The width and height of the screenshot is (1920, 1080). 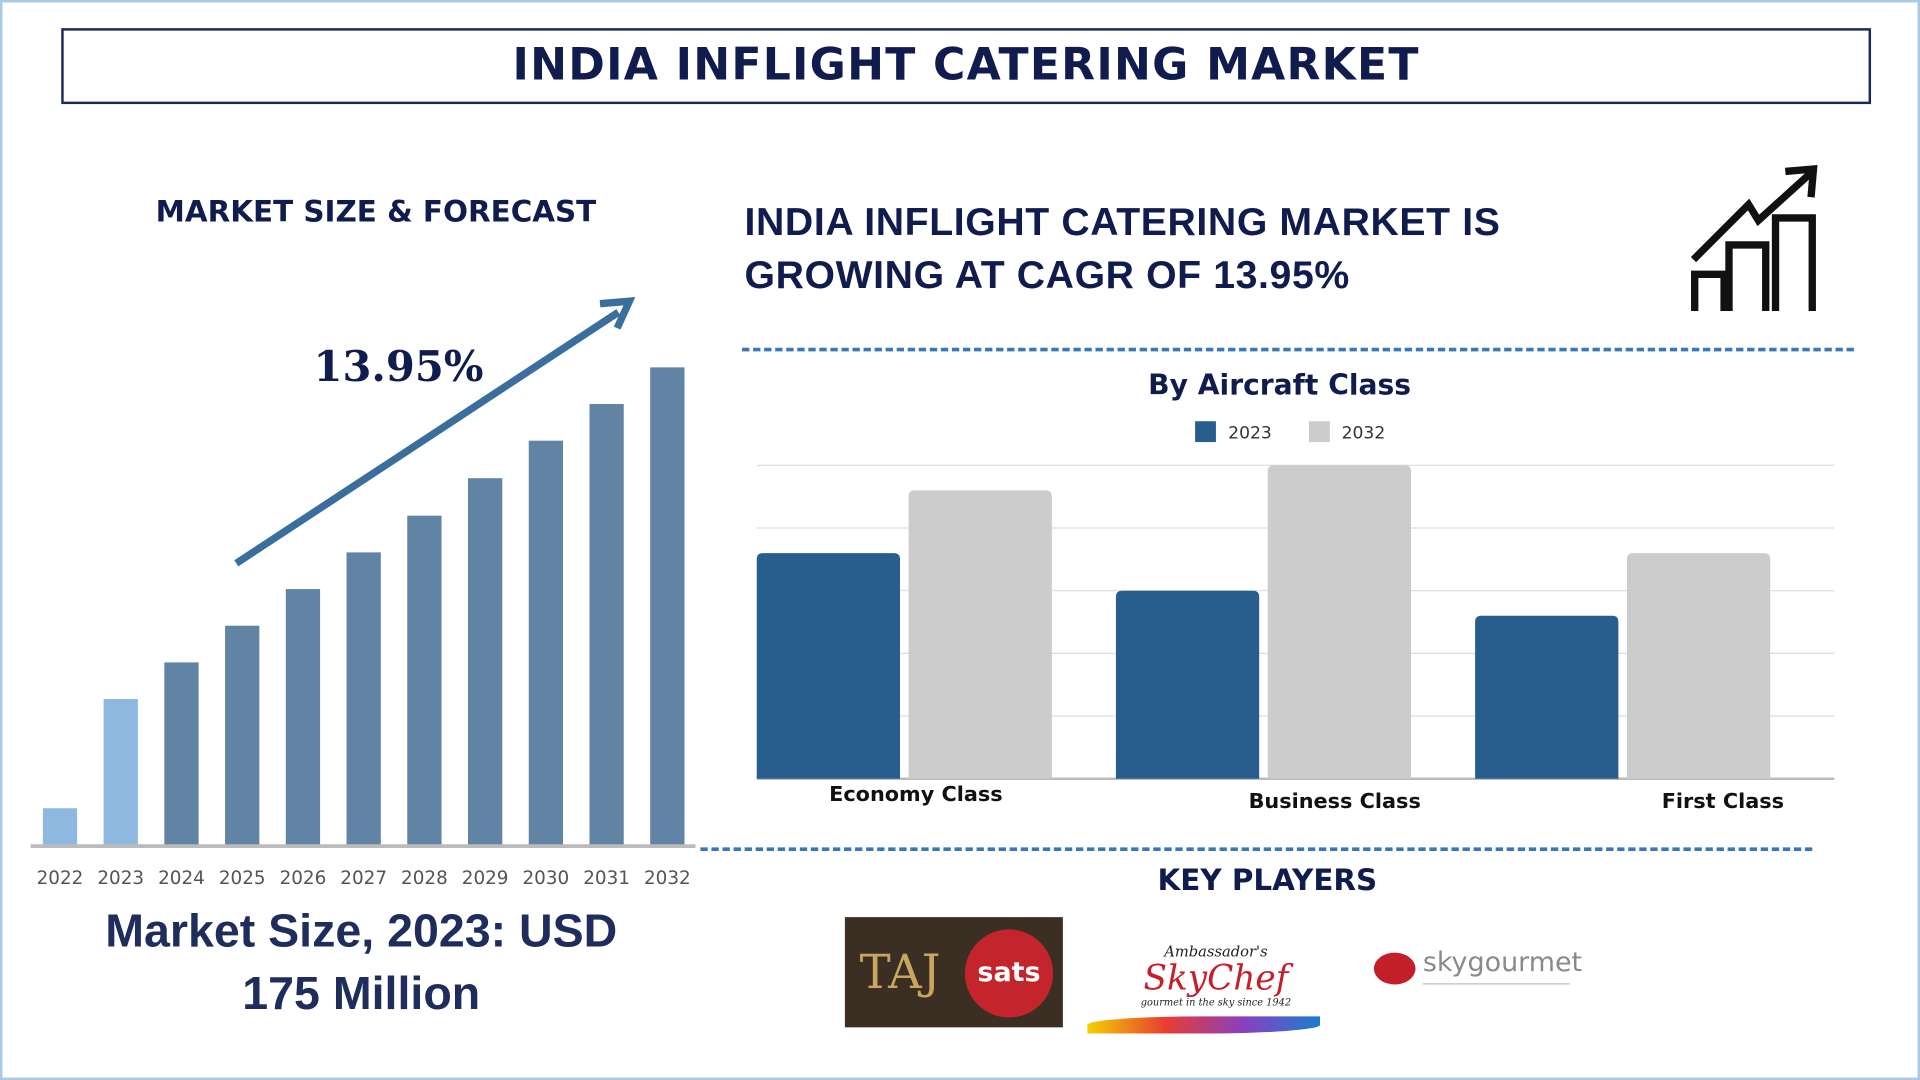 I want to click on skygourmet-logo: skygourmet, so click(x=1479, y=967).